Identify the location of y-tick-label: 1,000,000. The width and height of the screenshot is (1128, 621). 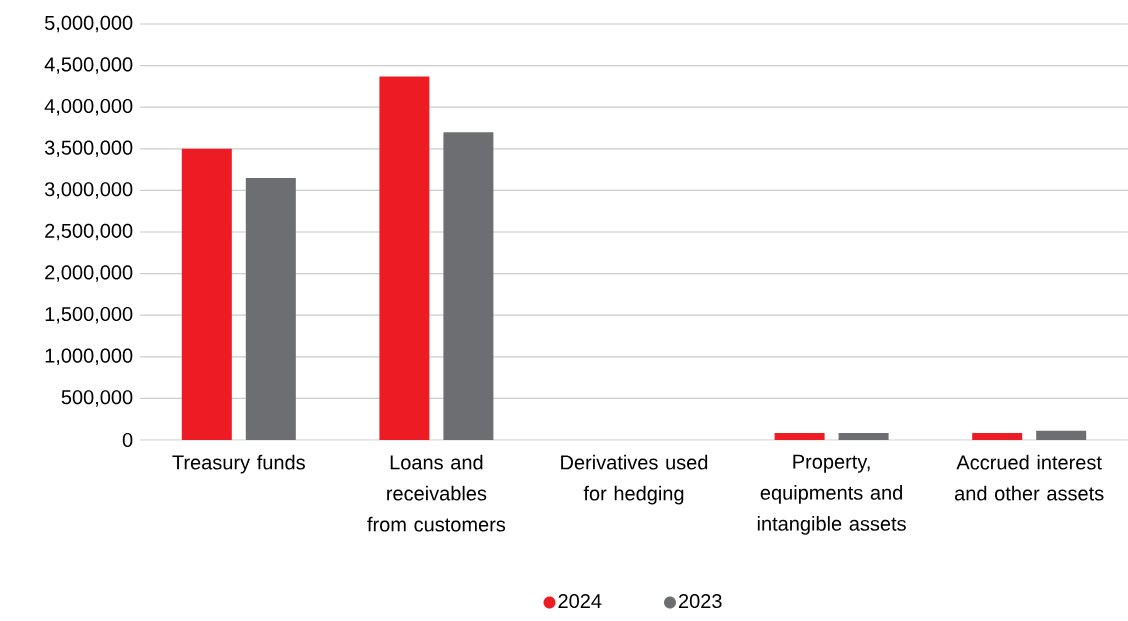
(89, 357).